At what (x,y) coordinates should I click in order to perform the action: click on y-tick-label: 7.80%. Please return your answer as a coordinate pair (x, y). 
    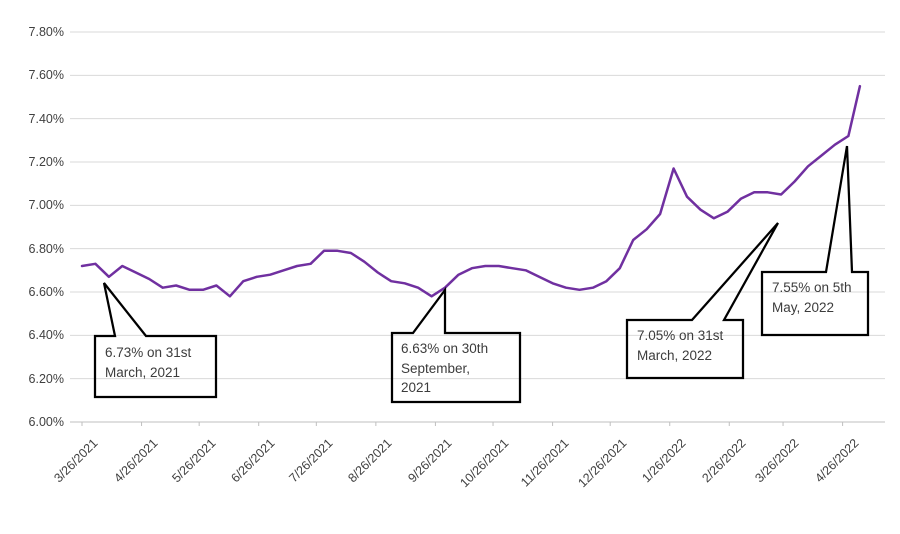
    Looking at the image, I should click on (46, 31).